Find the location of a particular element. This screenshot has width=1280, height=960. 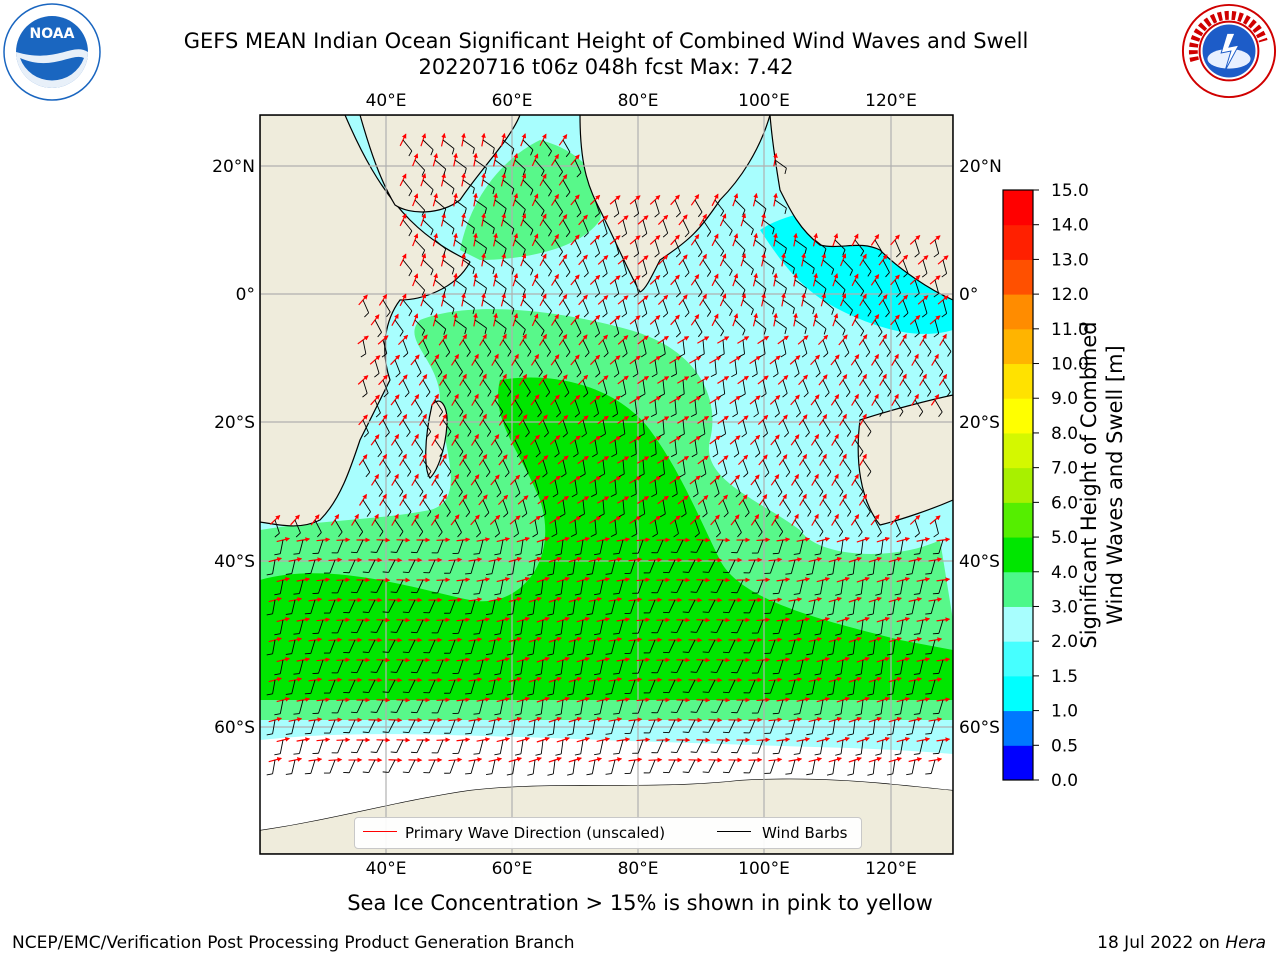

colorbar-tick-label: 7.0 is located at coordinates (1064, 469).